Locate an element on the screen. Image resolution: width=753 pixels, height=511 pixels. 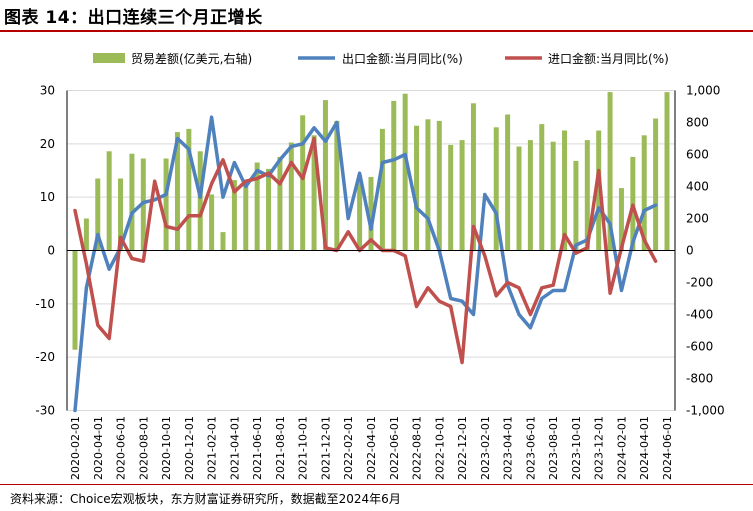
legend-label-bar: 贸易差额(亿美元,右轴) is located at coordinates (191, 58).